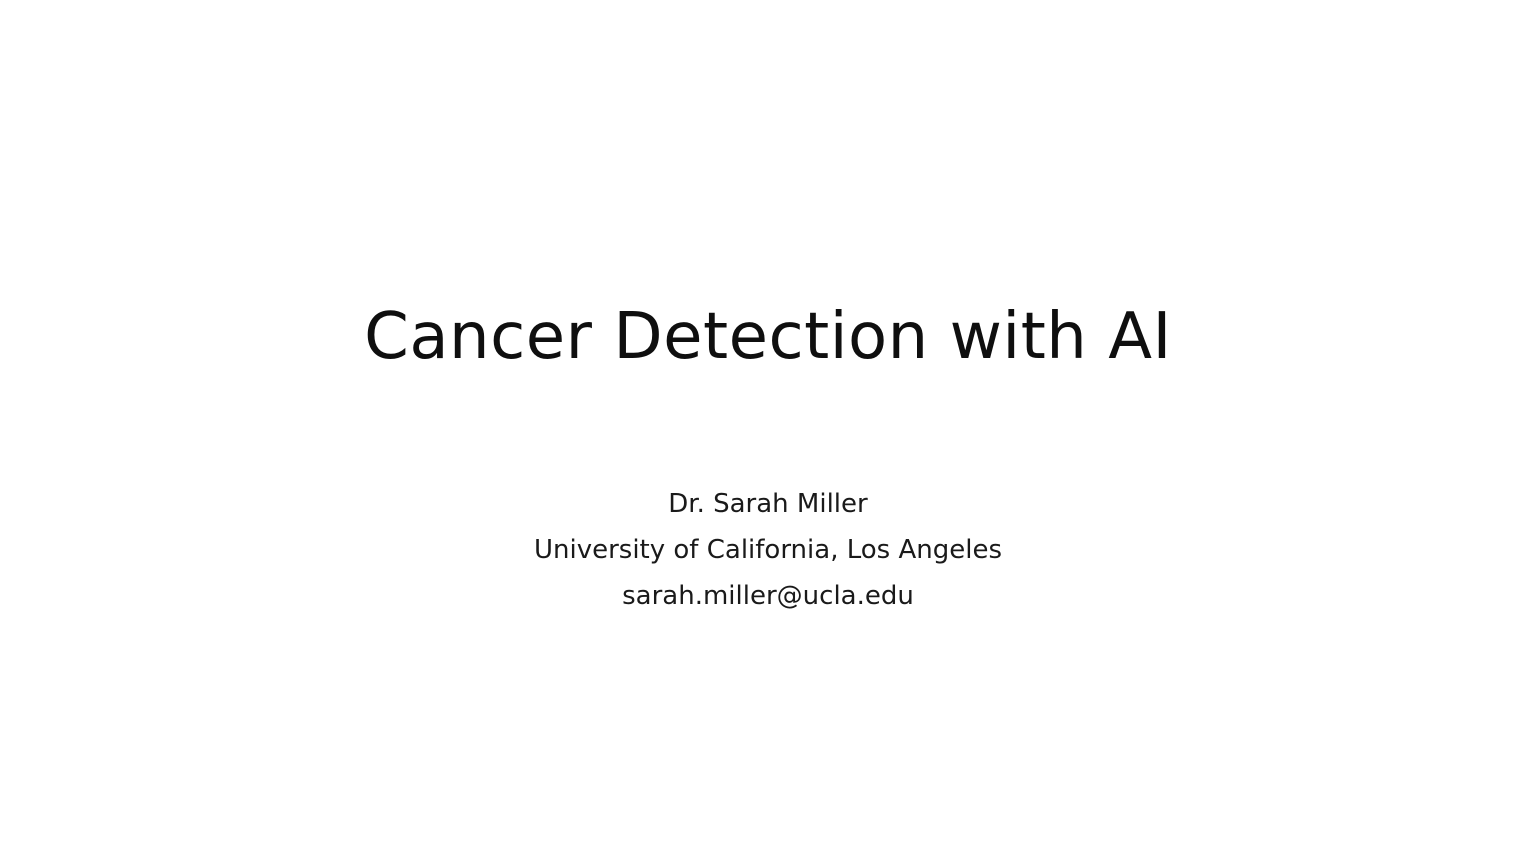 The height and width of the screenshot is (864, 1536). What do you see at coordinates (768, 504) in the screenshot?
I see `author-name: Dr. Sarah Miller` at bounding box center [768, 504].